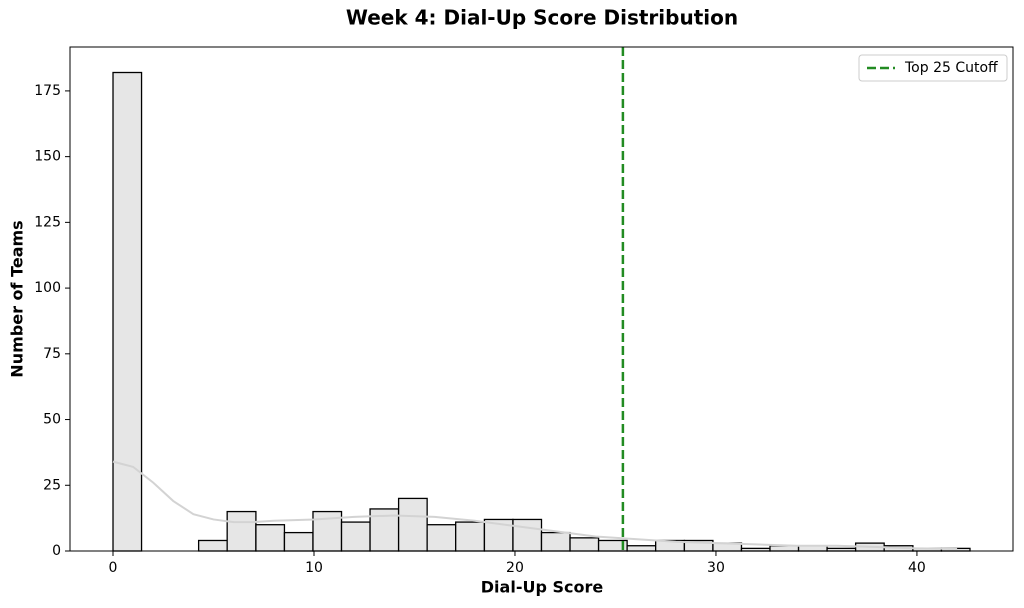 Image resolution: width=1024 pixels, height=608 pixels. Describe the element at coordinates (56, 551) in the screenshot. I see `y-tick-label: 0` at that location.